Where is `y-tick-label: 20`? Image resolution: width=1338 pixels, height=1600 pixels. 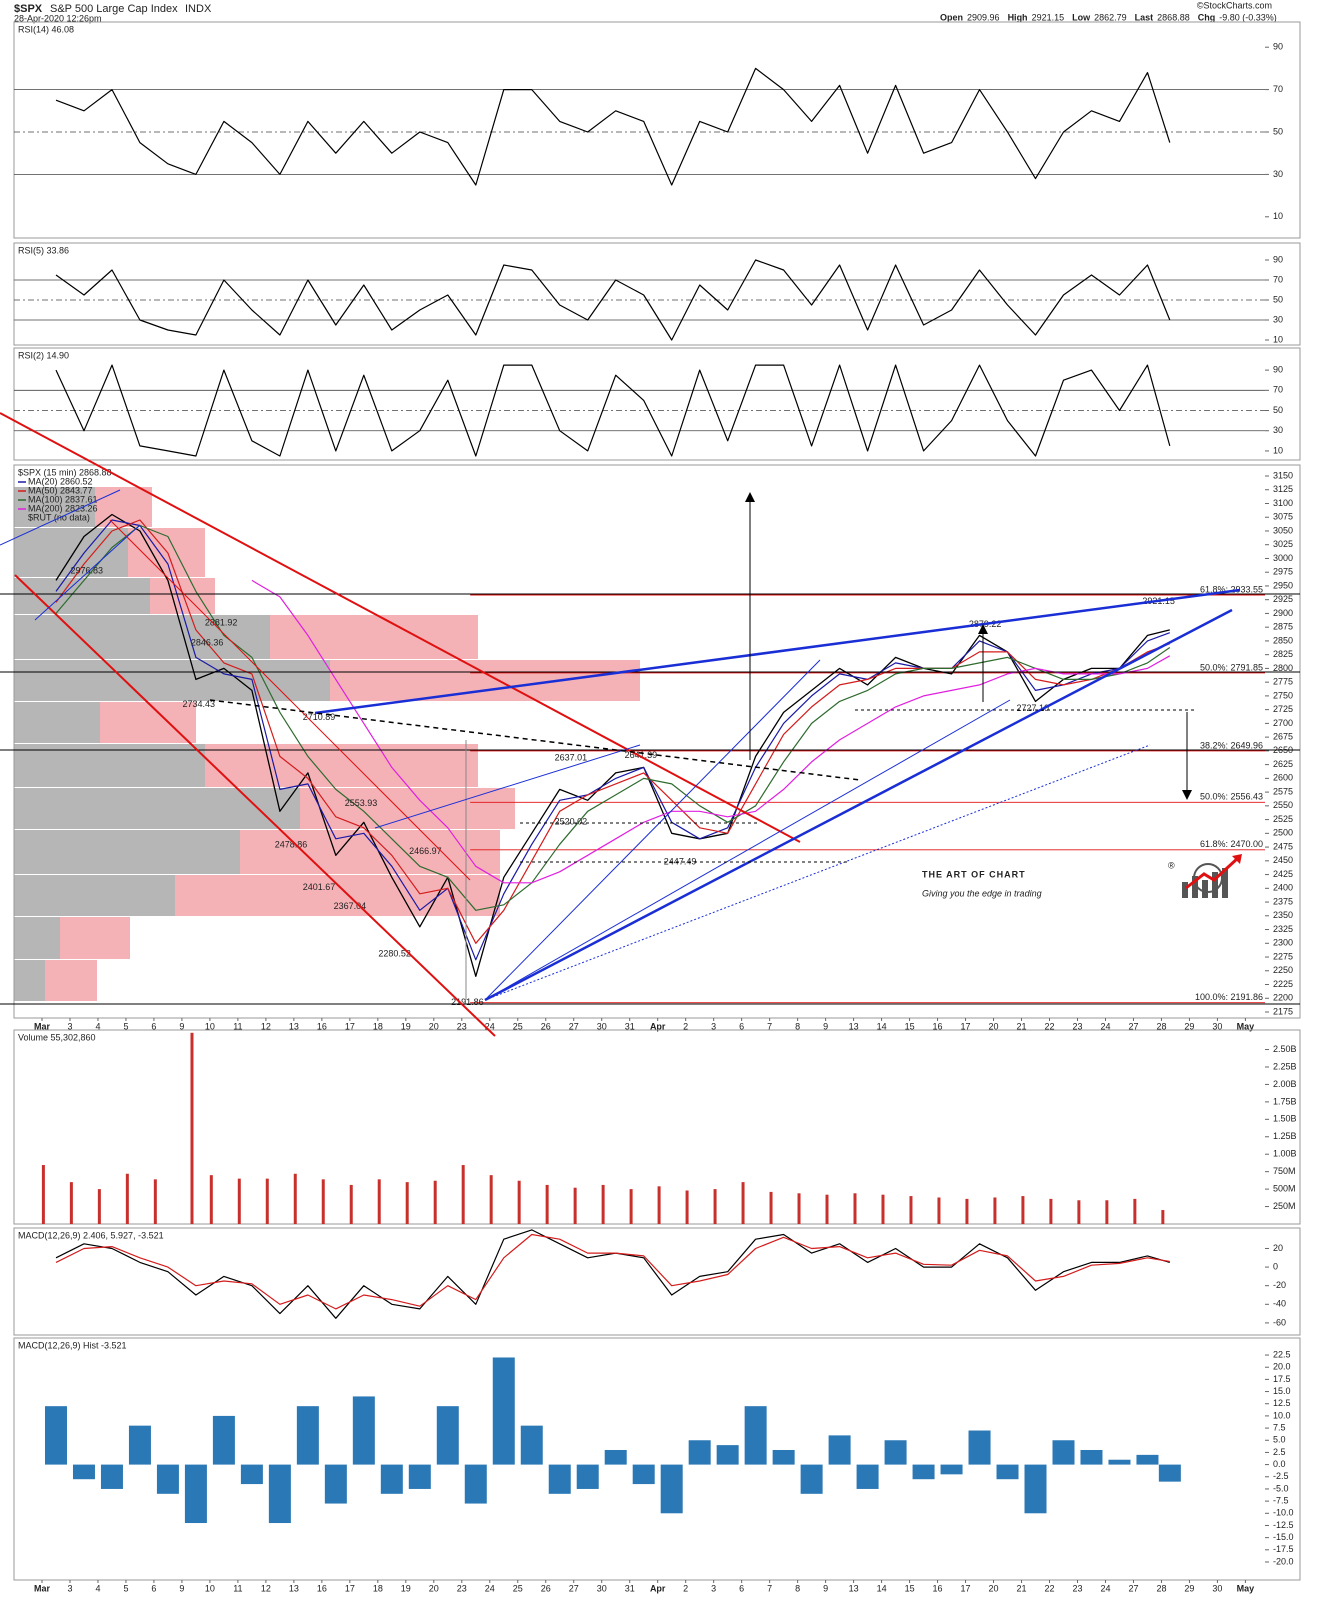 y-tick-label: 20 is located at coordinates (1278, 1248).